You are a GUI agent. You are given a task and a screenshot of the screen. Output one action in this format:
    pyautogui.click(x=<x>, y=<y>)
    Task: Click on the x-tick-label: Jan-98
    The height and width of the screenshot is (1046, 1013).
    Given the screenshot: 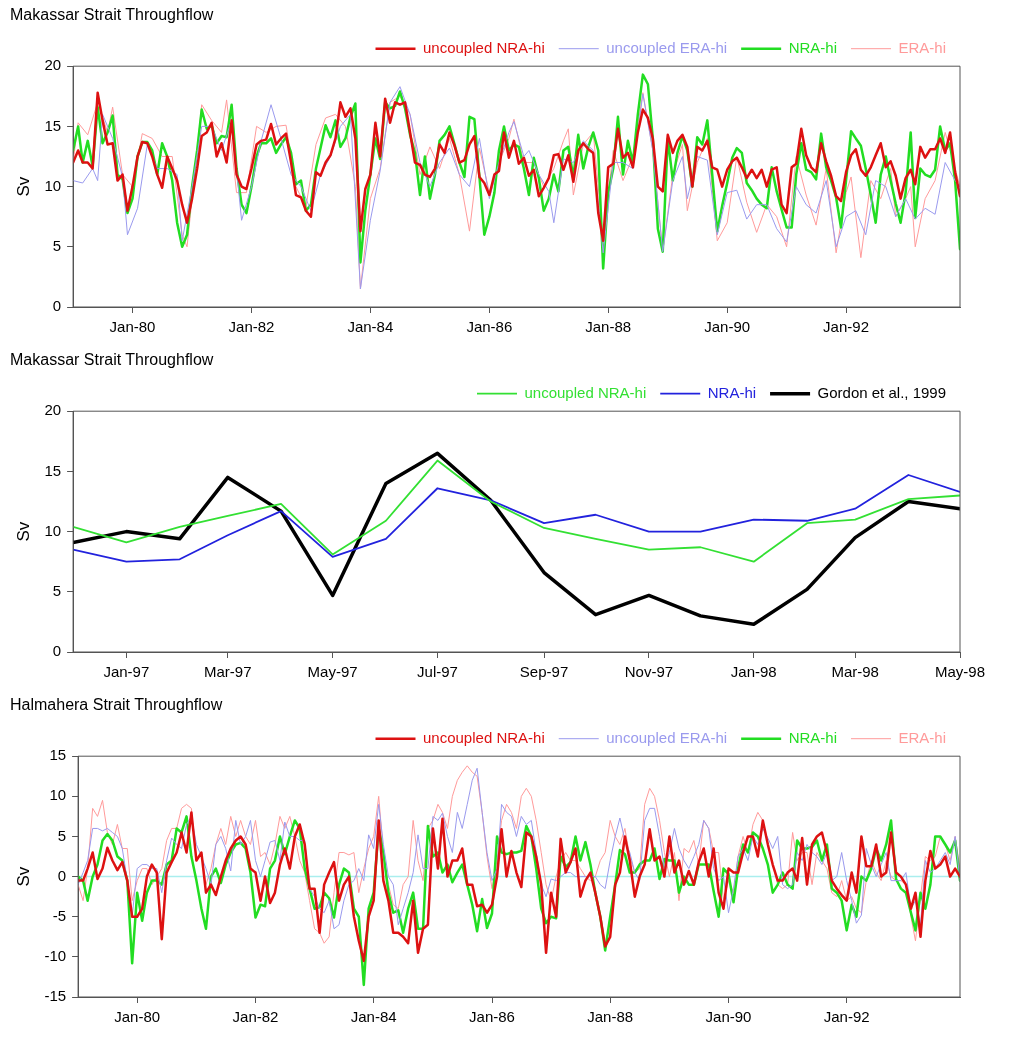 What is the action you would take?
    pyautogui.click(x=753, y=672)
    